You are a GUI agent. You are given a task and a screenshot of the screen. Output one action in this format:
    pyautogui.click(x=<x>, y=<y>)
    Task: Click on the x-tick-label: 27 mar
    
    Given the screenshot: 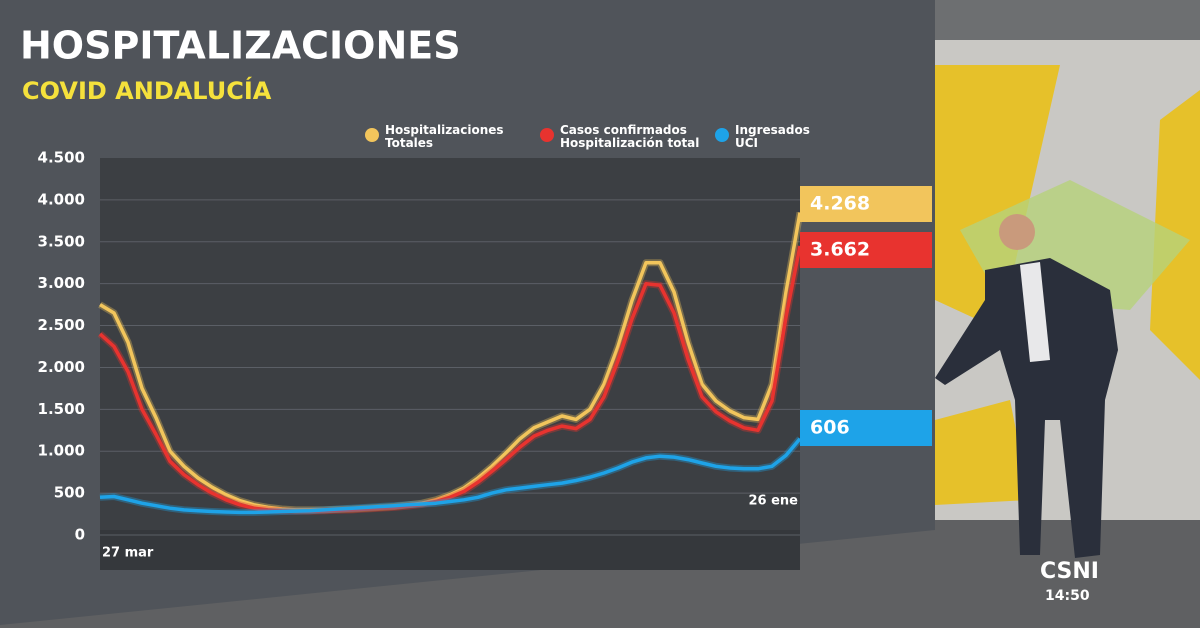 What is the action you would take?
    pyautogui.click(x=128, y=553)
    